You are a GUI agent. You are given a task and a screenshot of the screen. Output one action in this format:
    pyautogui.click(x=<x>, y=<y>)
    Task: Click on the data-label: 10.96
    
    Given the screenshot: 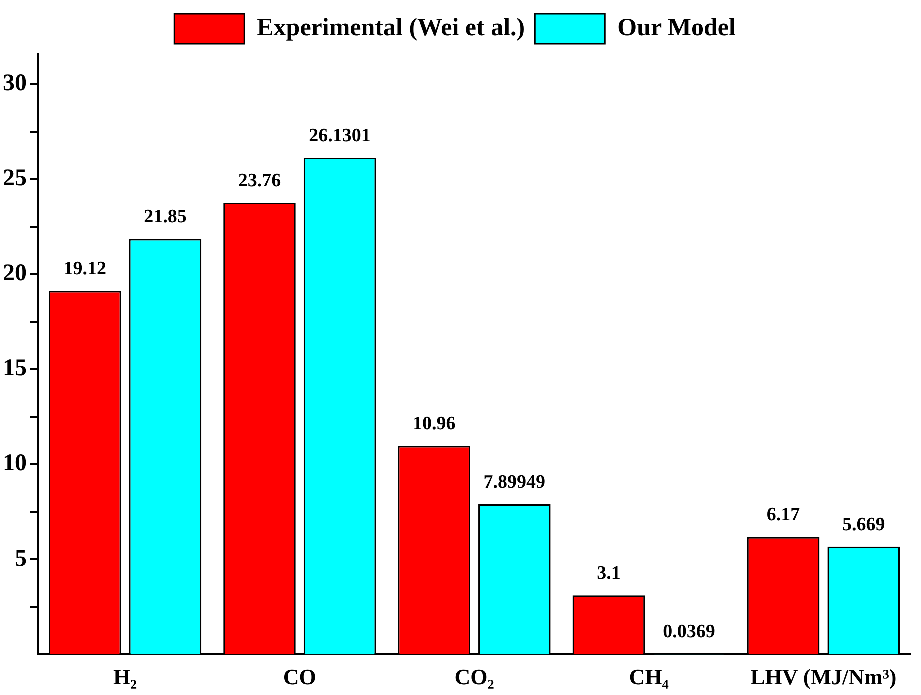 What is the action you would take?
    pyautogui.click(x=434, y=424)
    